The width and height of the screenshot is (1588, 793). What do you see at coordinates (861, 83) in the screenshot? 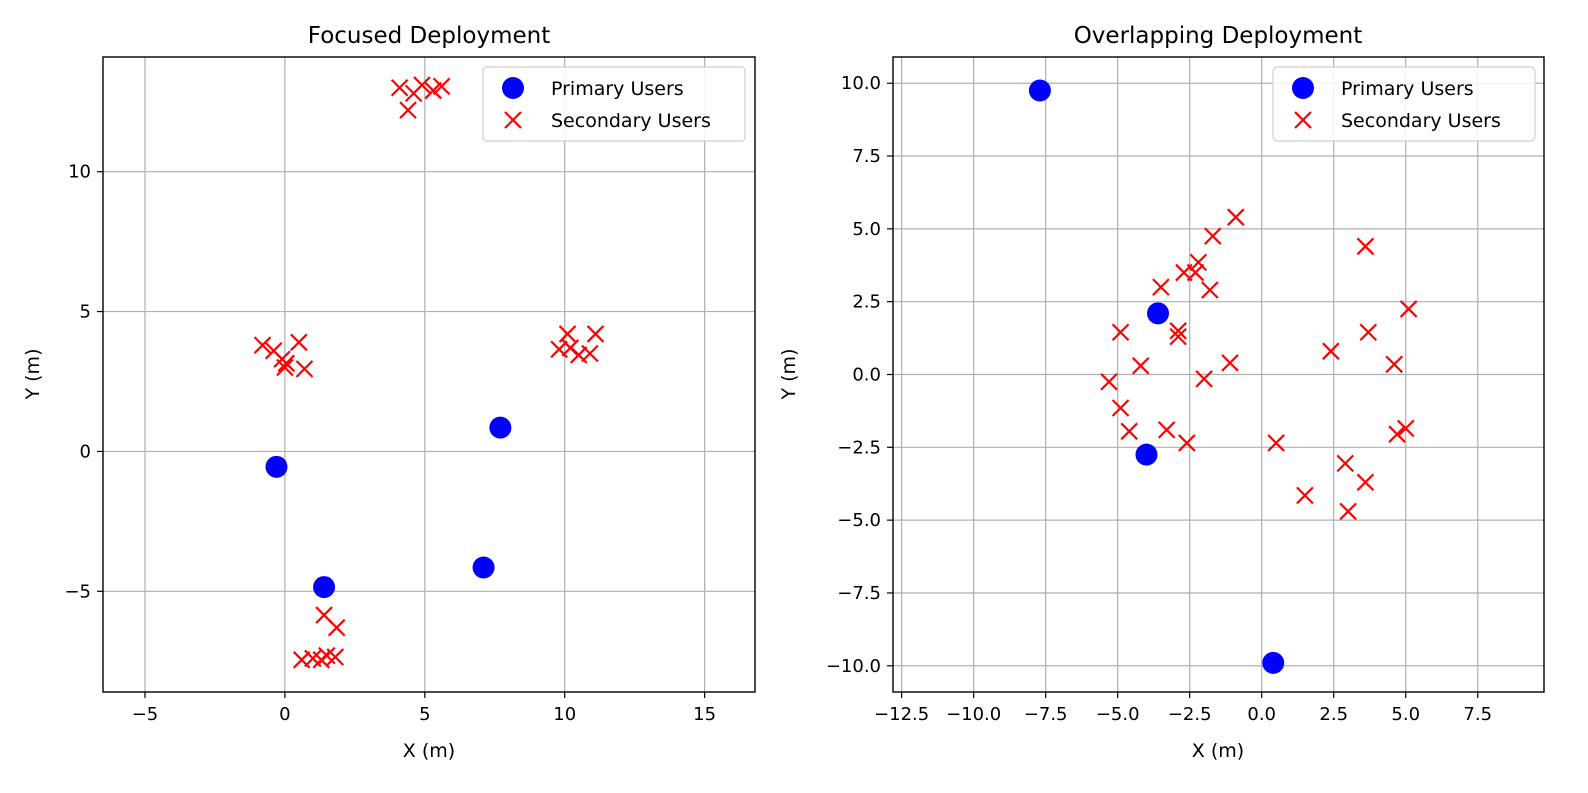
I see `y-tick-label: 10.0` at bounding box center [861, 83].